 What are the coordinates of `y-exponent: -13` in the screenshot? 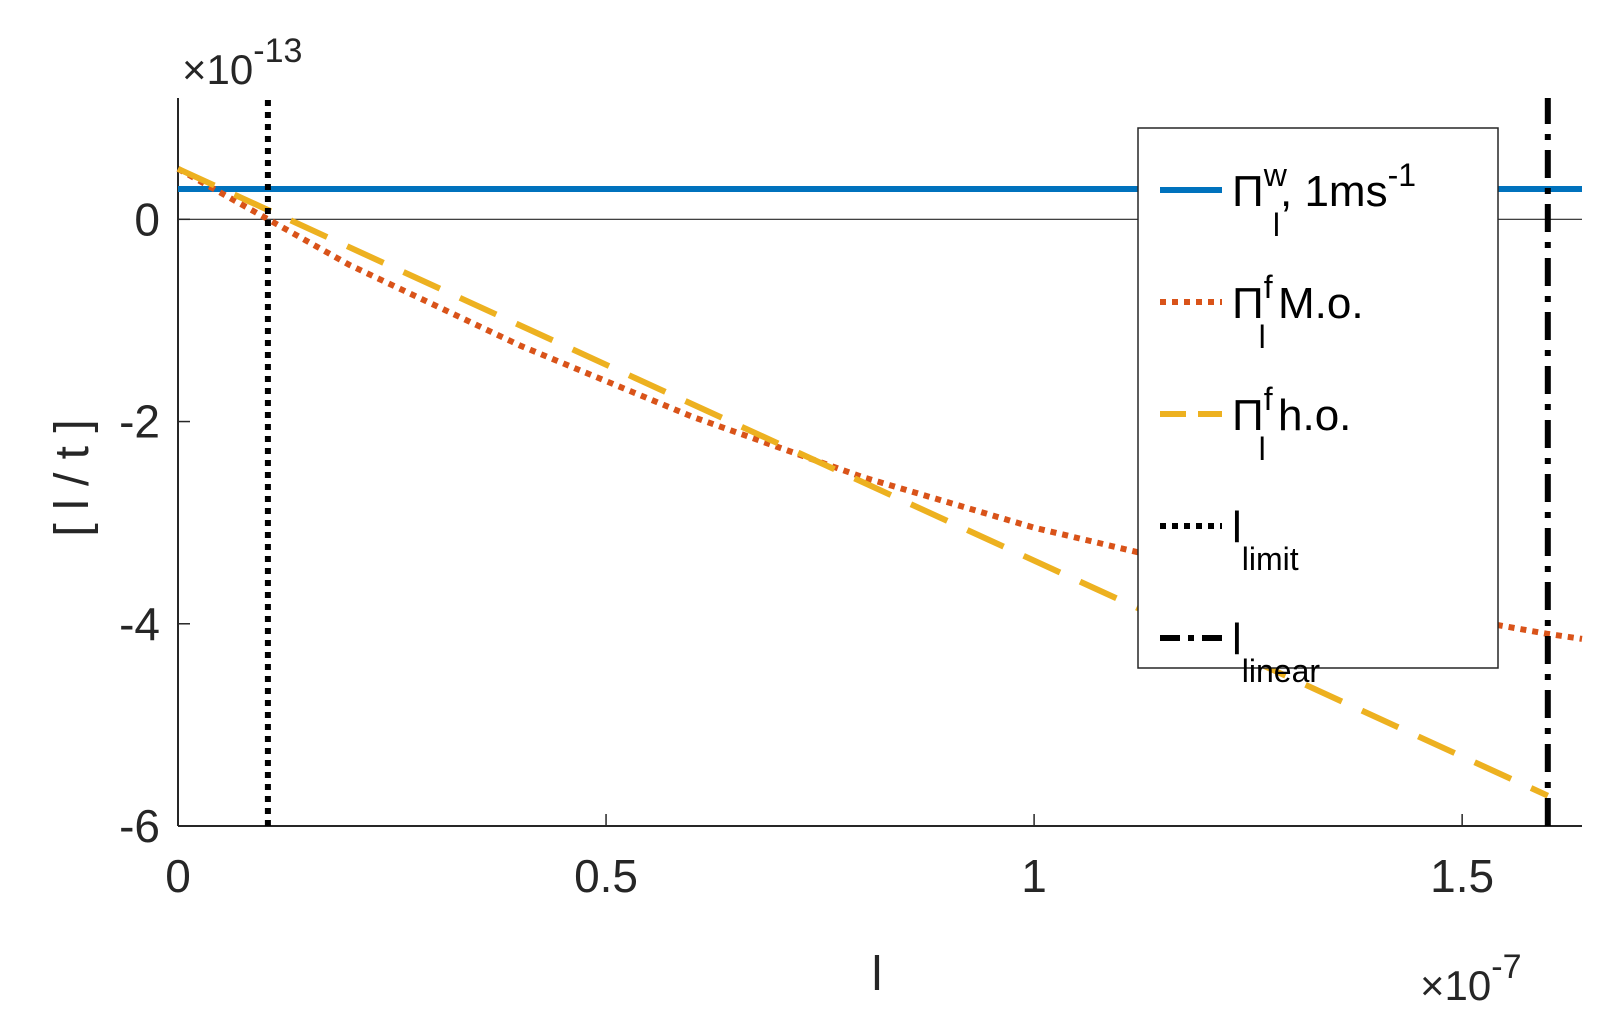 It's located at (277, 51).